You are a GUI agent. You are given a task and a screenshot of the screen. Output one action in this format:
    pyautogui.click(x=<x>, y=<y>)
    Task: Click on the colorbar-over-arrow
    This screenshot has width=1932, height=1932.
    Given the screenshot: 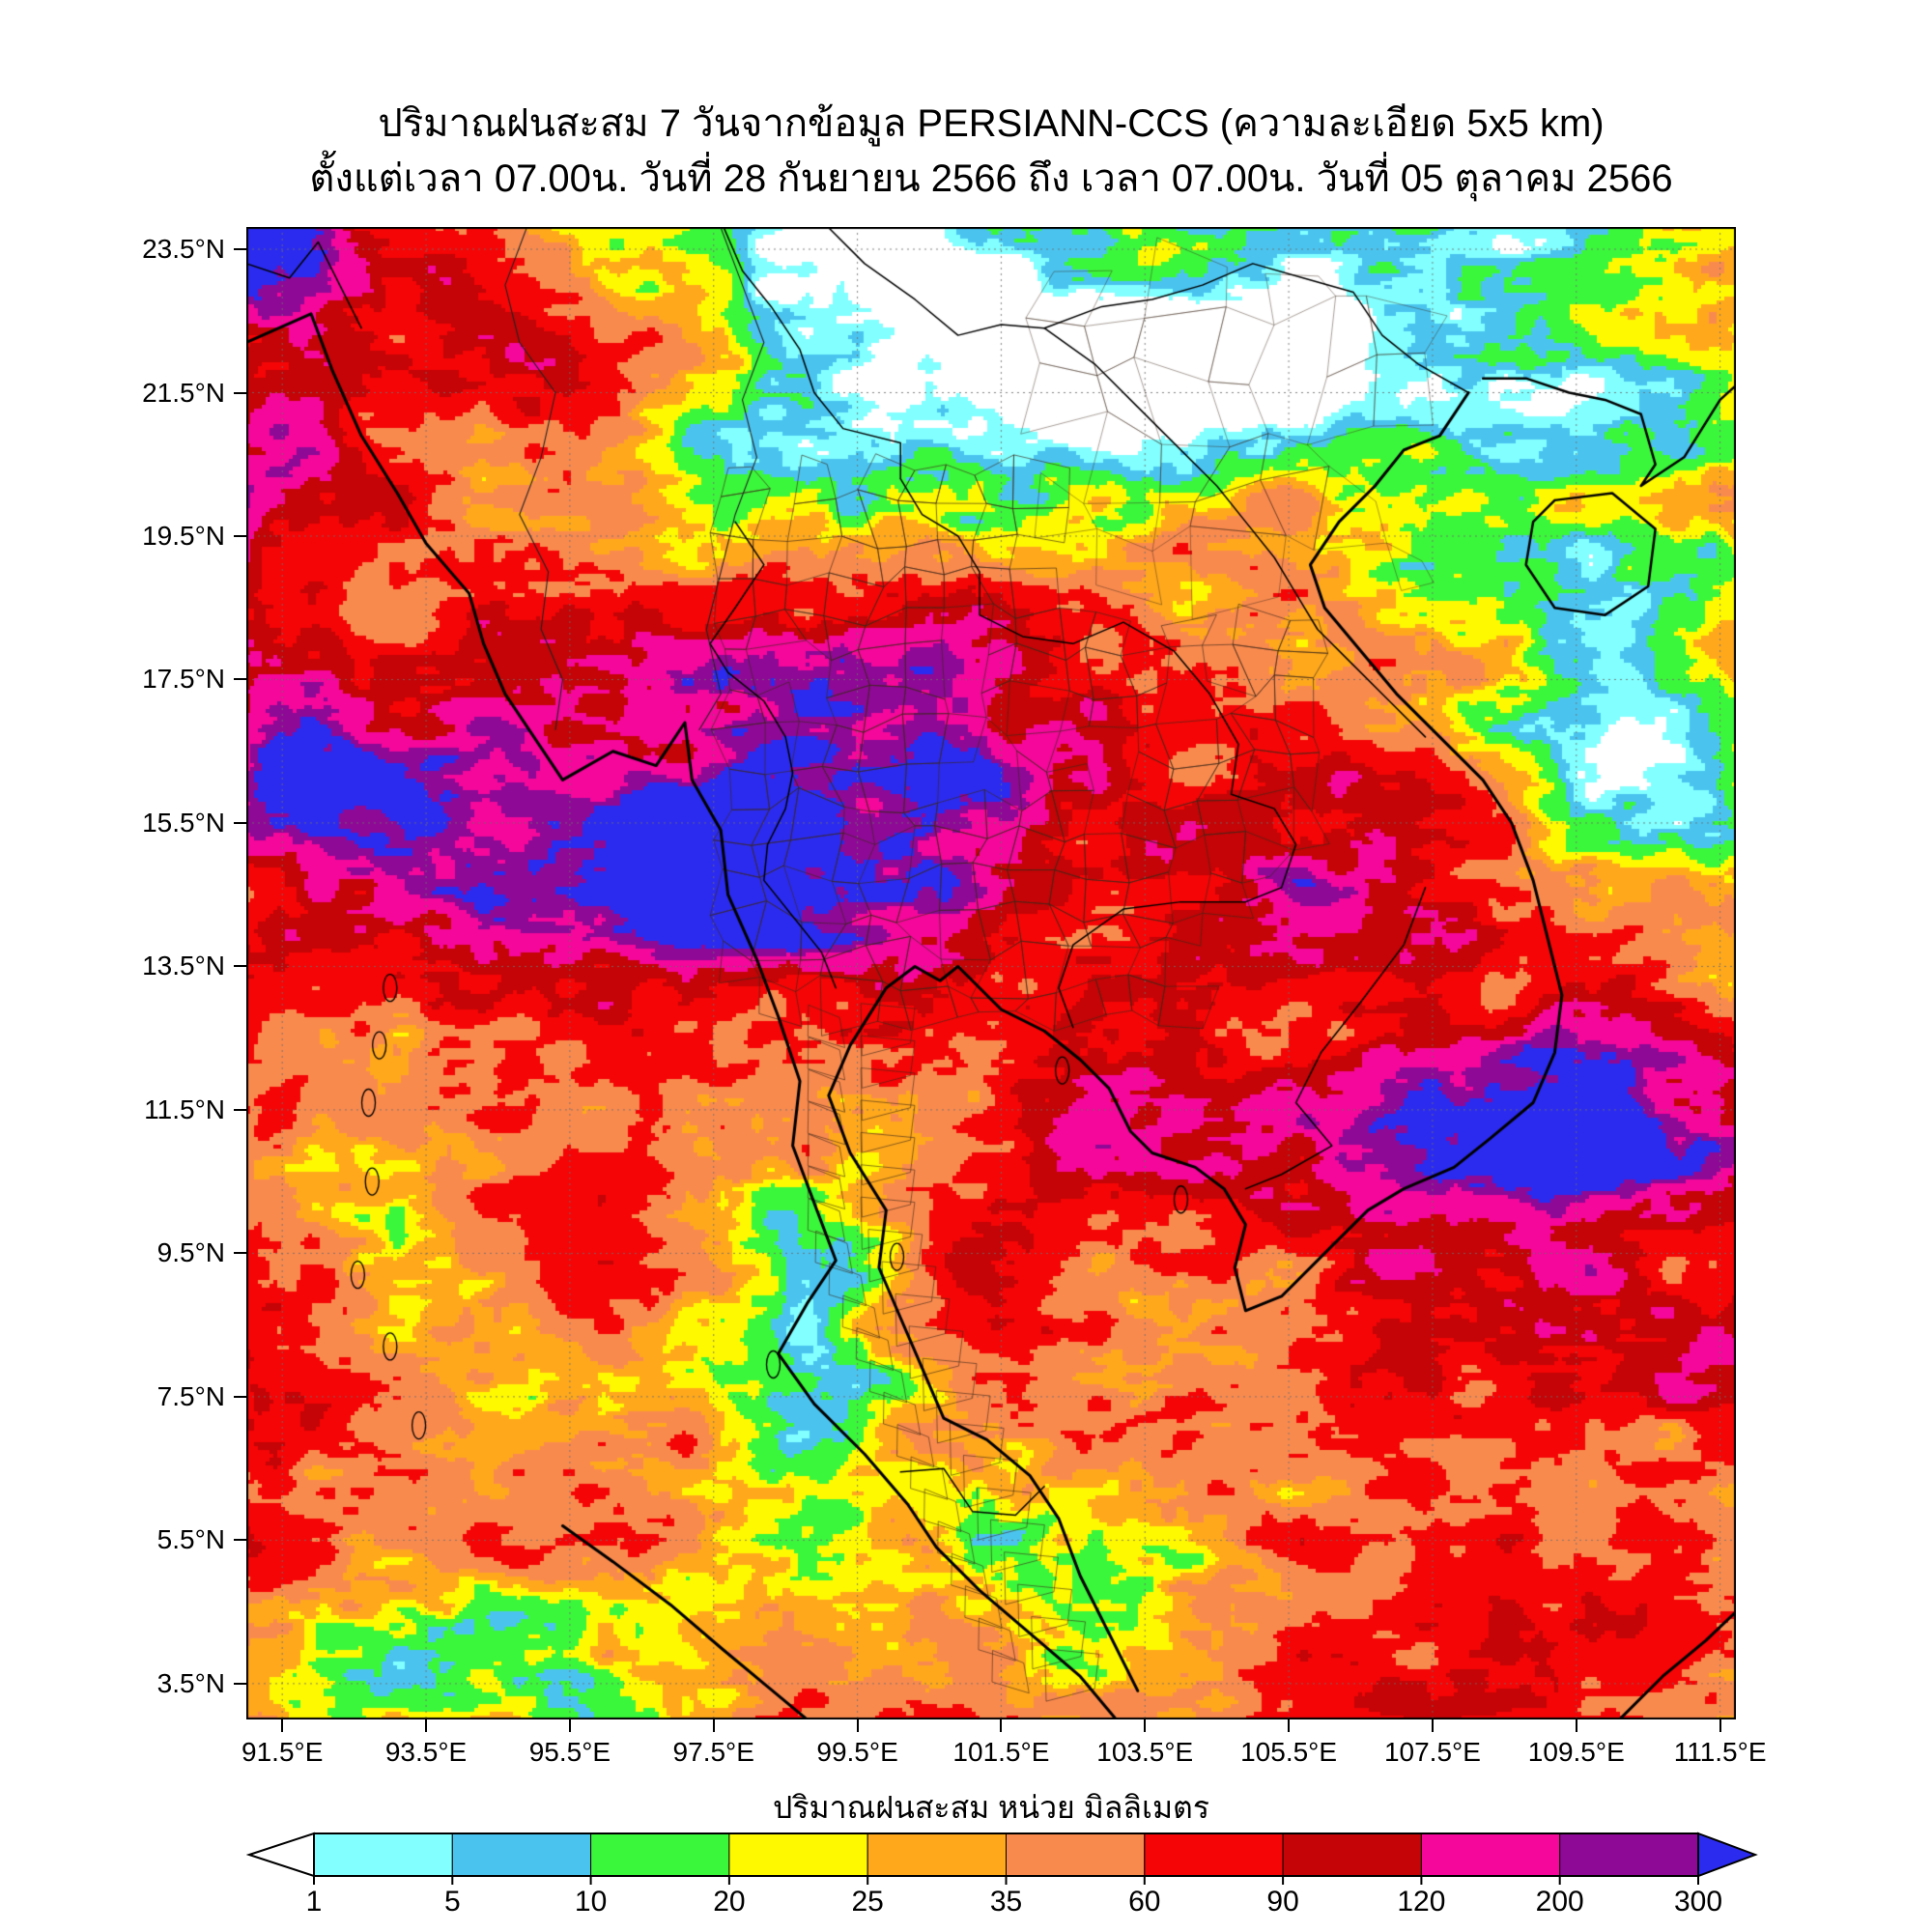 What is the action you would take?
    pyautogui.click(x=1727, y=1855)
    